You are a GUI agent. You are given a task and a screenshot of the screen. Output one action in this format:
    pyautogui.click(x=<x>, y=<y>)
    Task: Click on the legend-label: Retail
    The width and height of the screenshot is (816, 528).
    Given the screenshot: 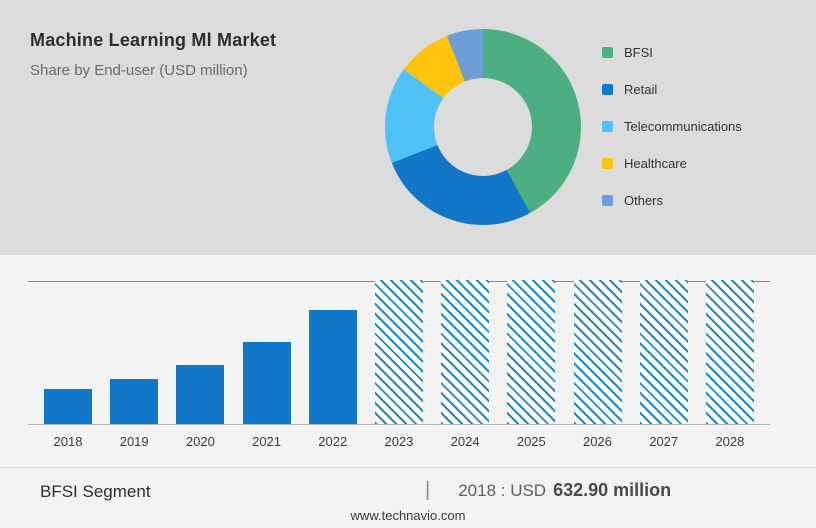 What is the action you would take?
    pyautogui.click(x=641, y=89)
    